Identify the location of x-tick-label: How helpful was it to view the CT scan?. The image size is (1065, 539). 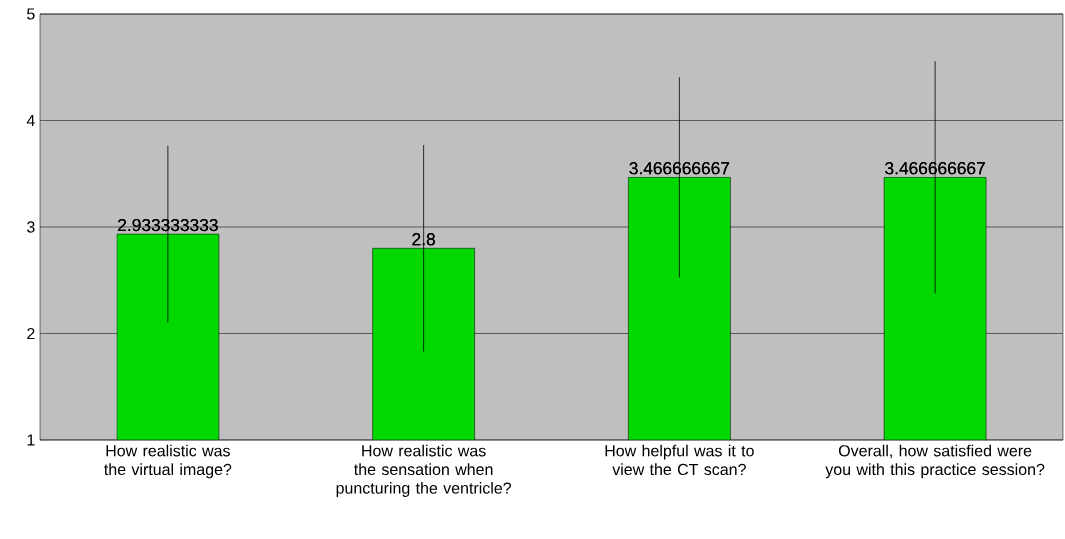
(679, 460).